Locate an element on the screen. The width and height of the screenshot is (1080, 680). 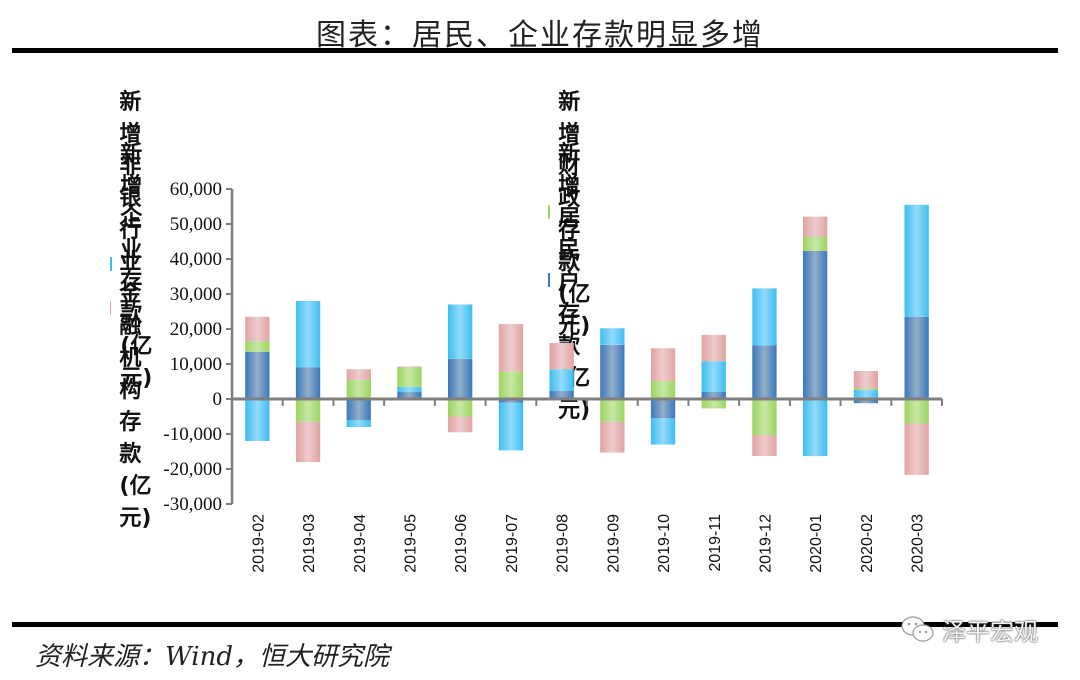
watermark: 泽平宏观 is located at coordinates (969, 629).